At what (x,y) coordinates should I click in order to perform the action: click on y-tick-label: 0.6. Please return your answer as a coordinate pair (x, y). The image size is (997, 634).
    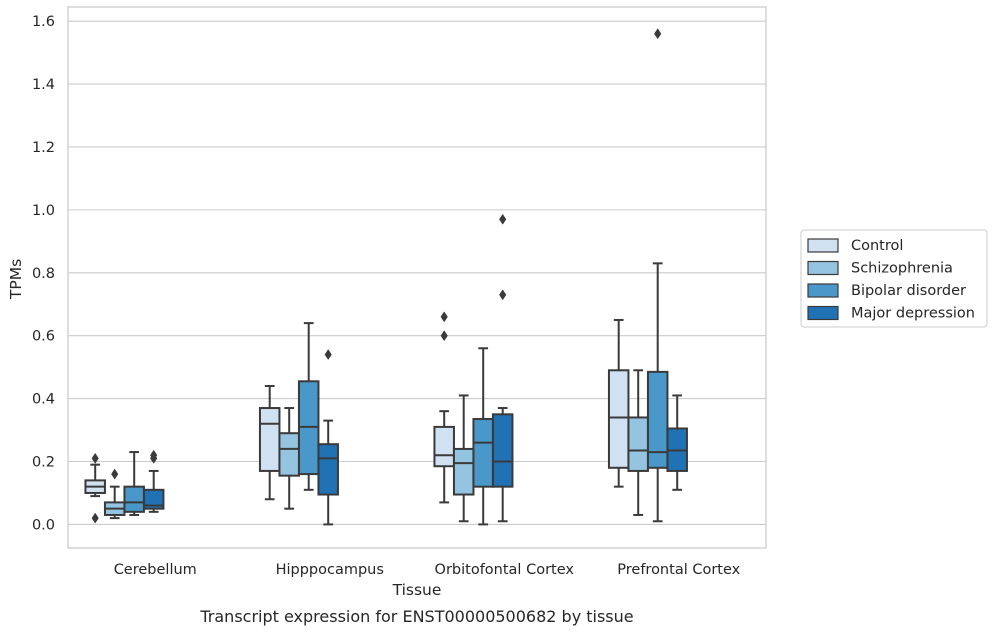
    Looking at the image, I should click on (43, 337).